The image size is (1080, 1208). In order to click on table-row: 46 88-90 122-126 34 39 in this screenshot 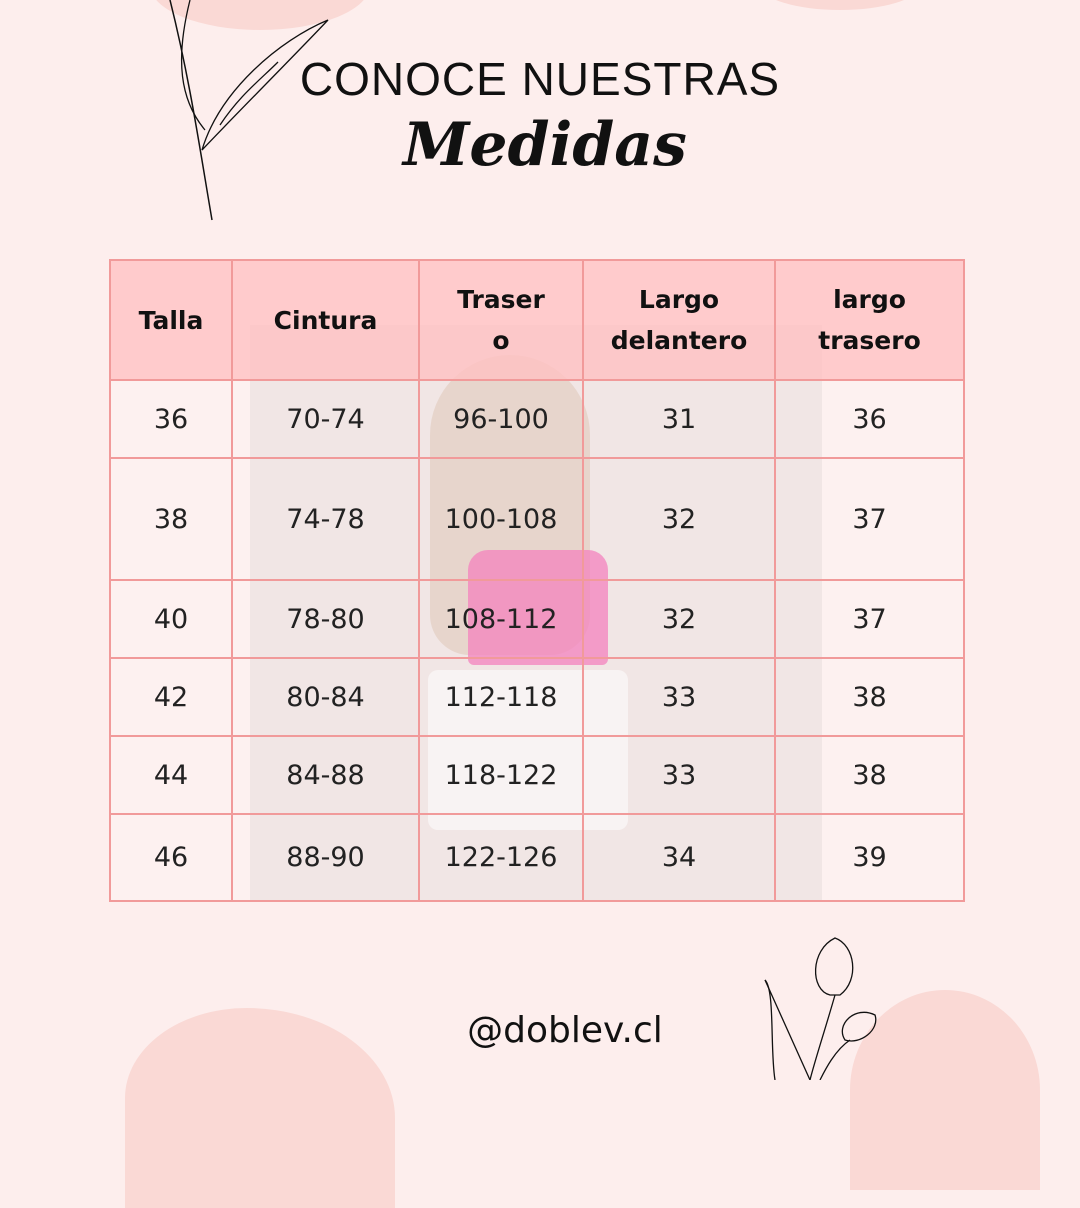, I will do `click(537, 857)`.